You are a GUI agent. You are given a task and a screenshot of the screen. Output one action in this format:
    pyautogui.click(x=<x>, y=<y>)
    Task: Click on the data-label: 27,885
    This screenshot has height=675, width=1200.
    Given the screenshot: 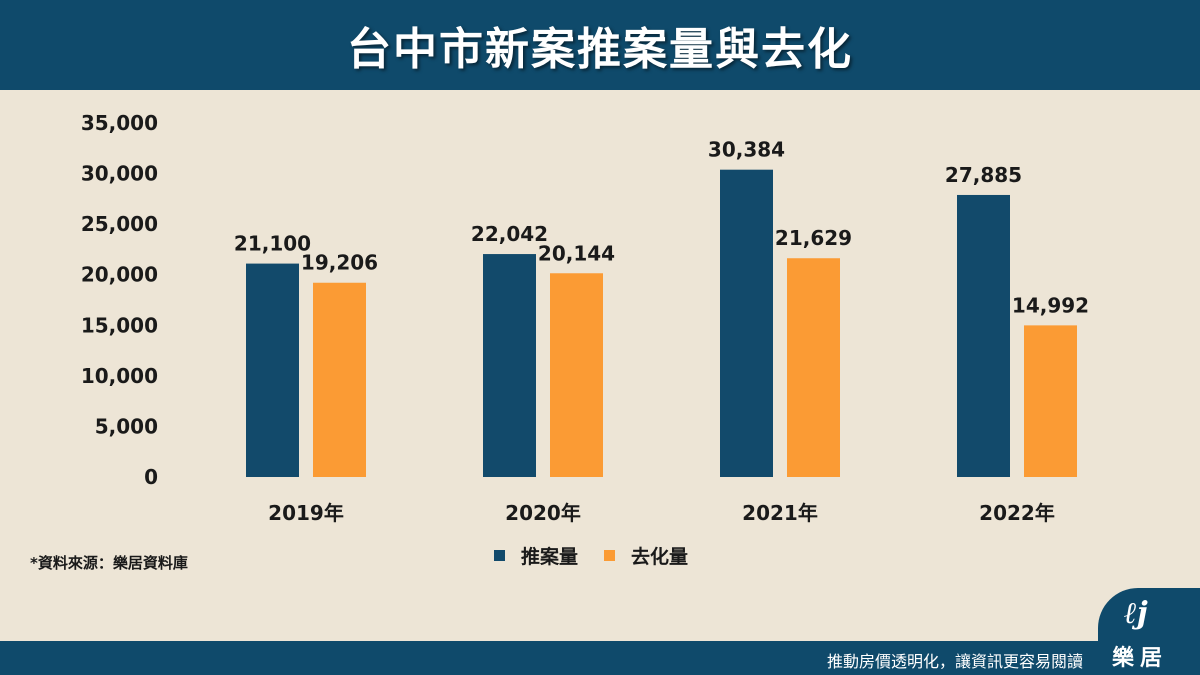 What is the action you would take?
    pyautogui.click(x=983, y=175)
    